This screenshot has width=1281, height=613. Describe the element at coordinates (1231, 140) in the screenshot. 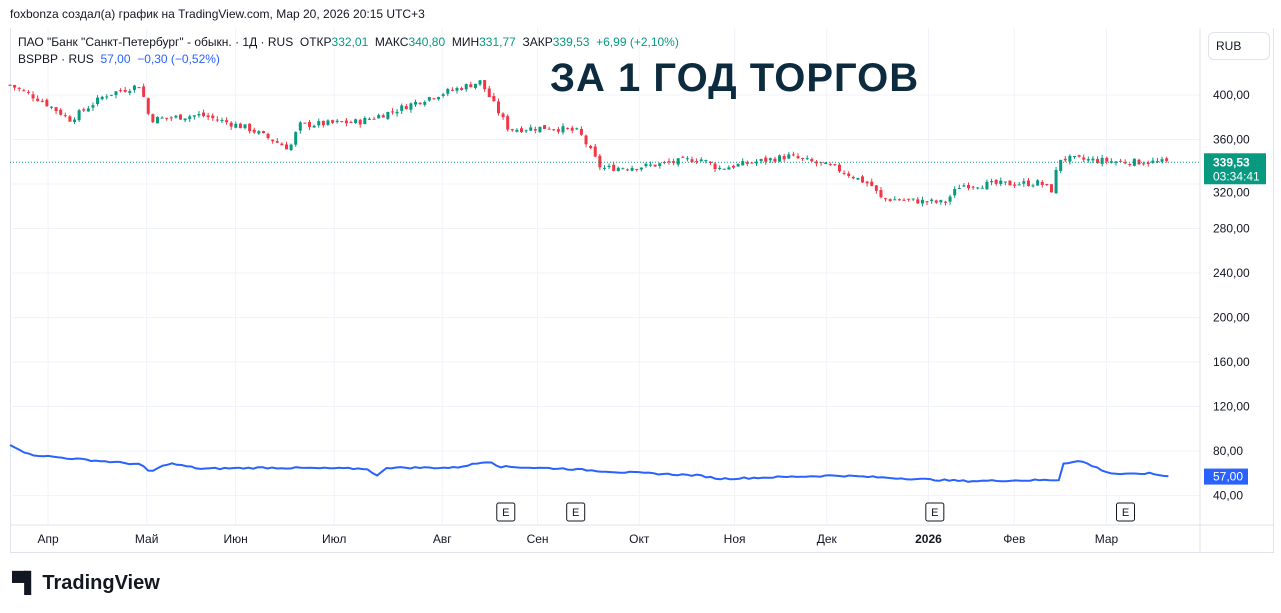

I see `y-tick-label: 360,00` at that location.